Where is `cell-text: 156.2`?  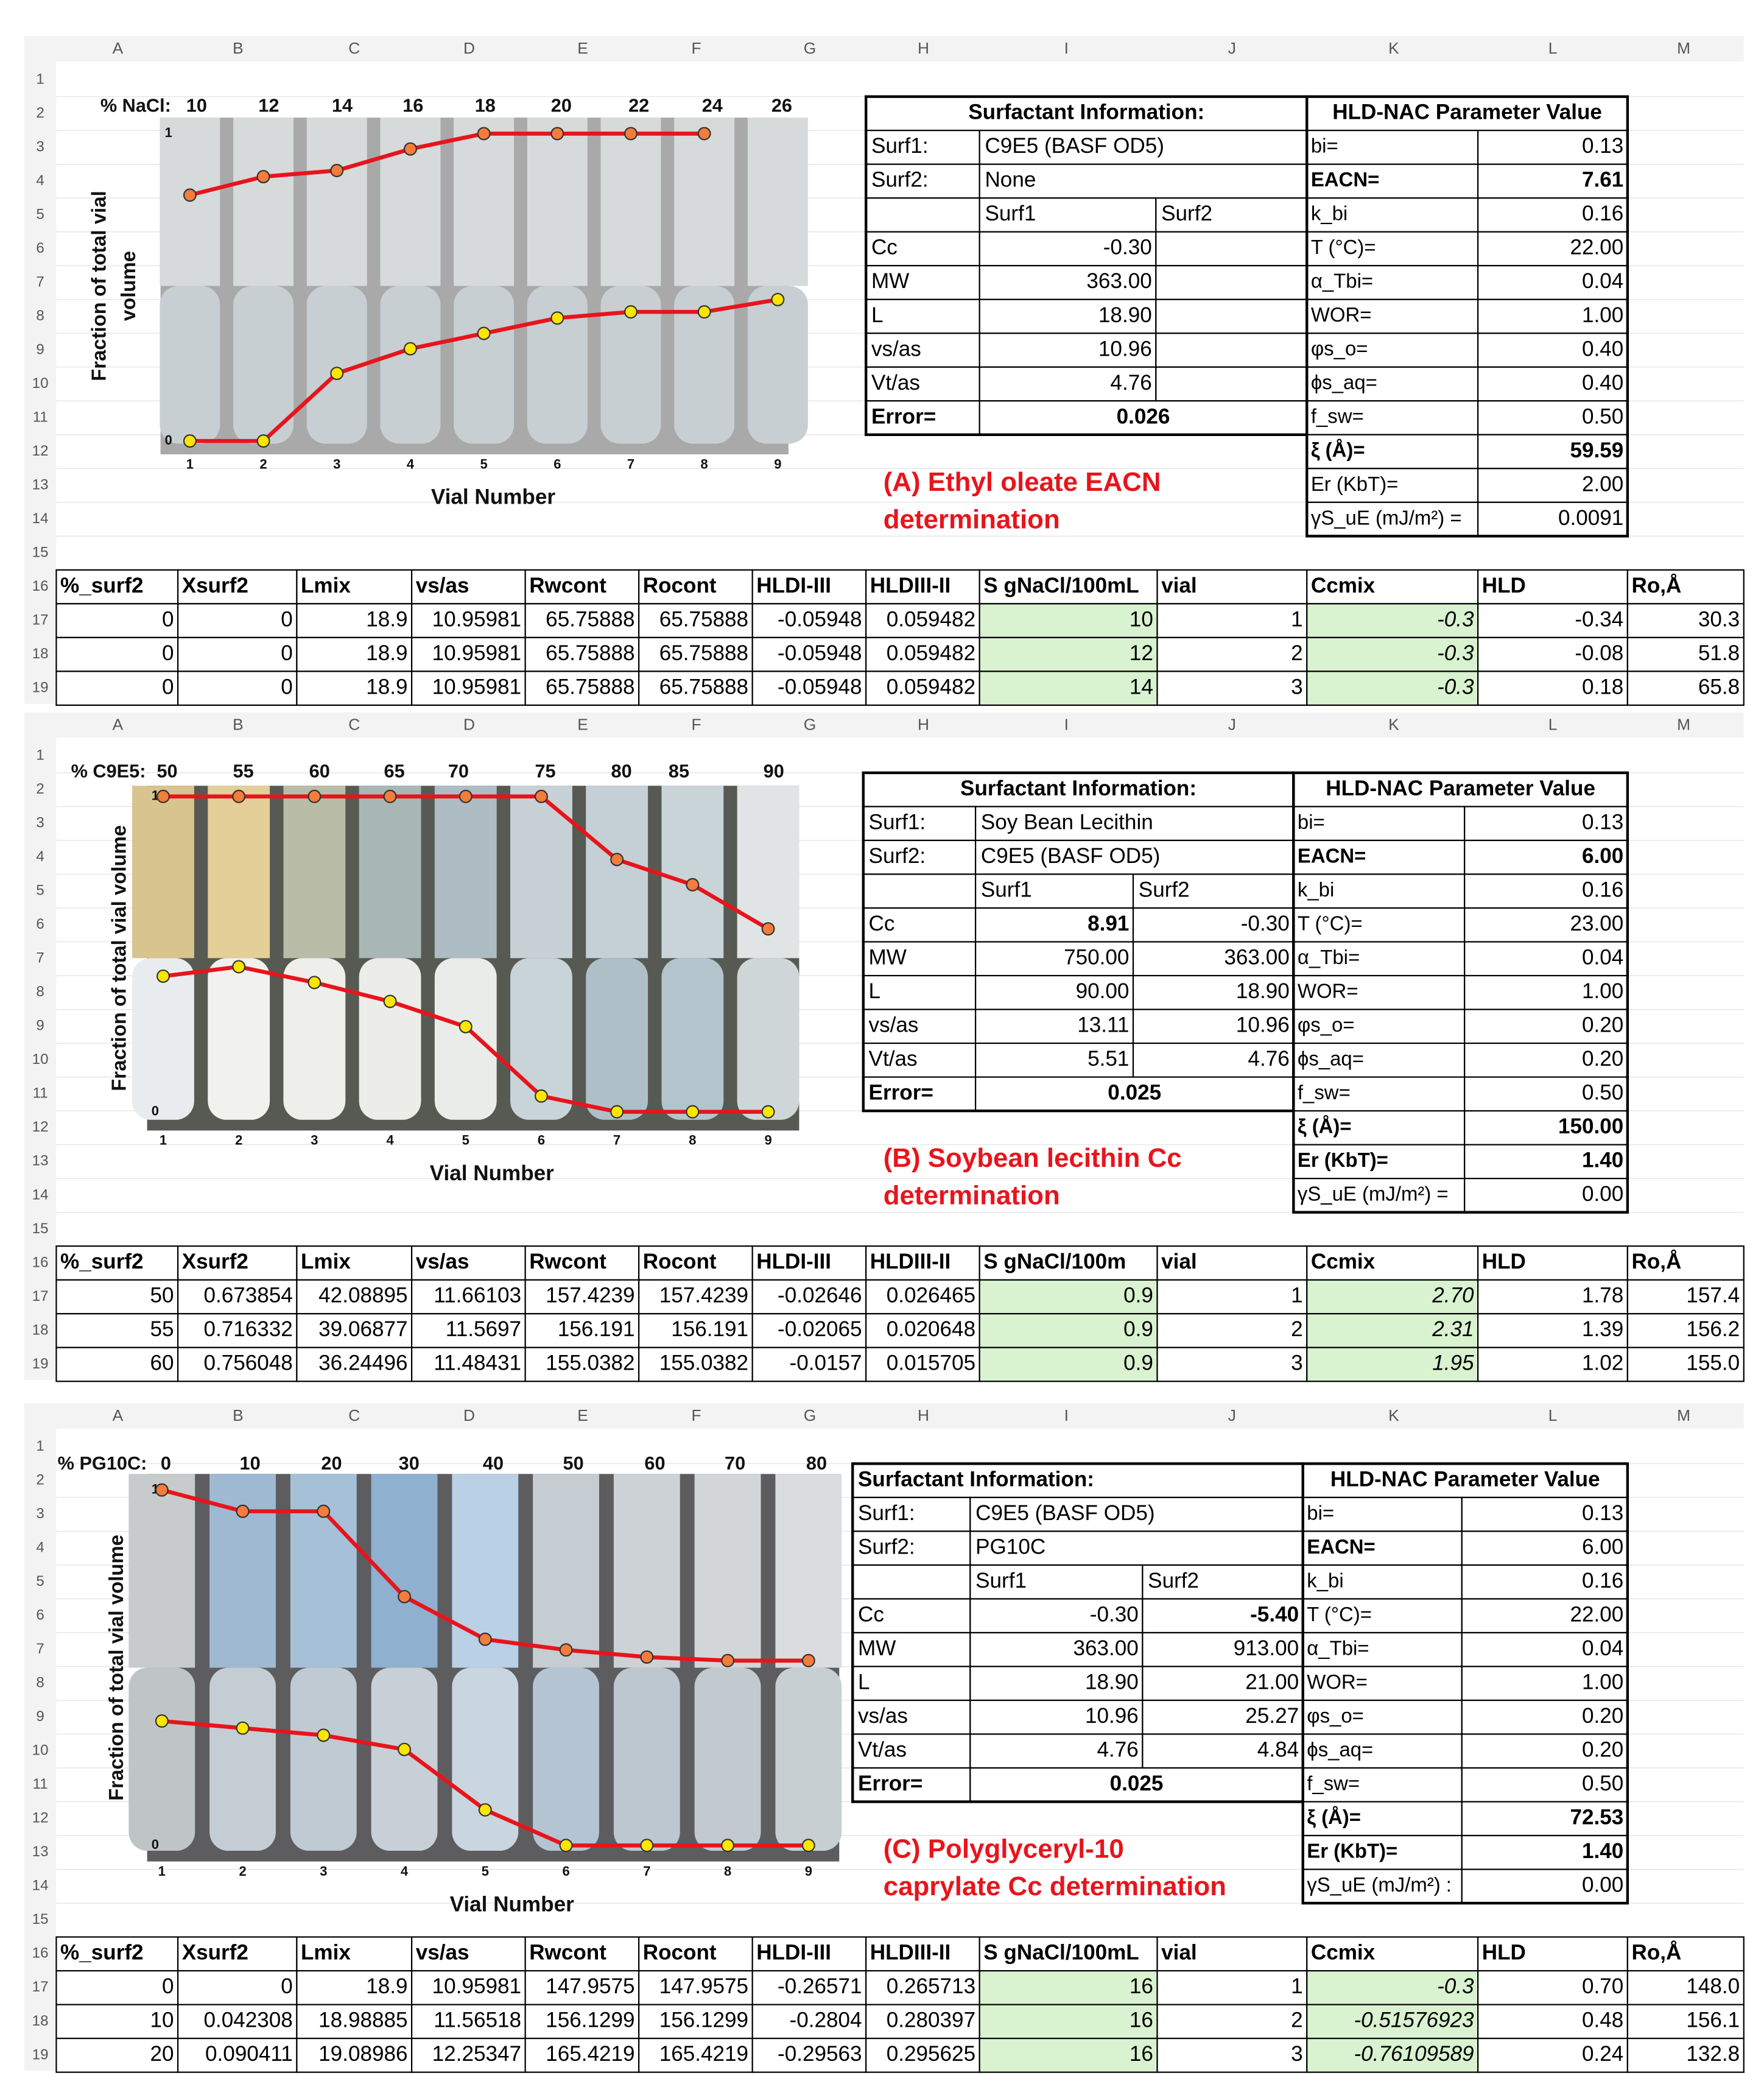 cell-text: 156.2 is located at coordinates (1713, 1329).